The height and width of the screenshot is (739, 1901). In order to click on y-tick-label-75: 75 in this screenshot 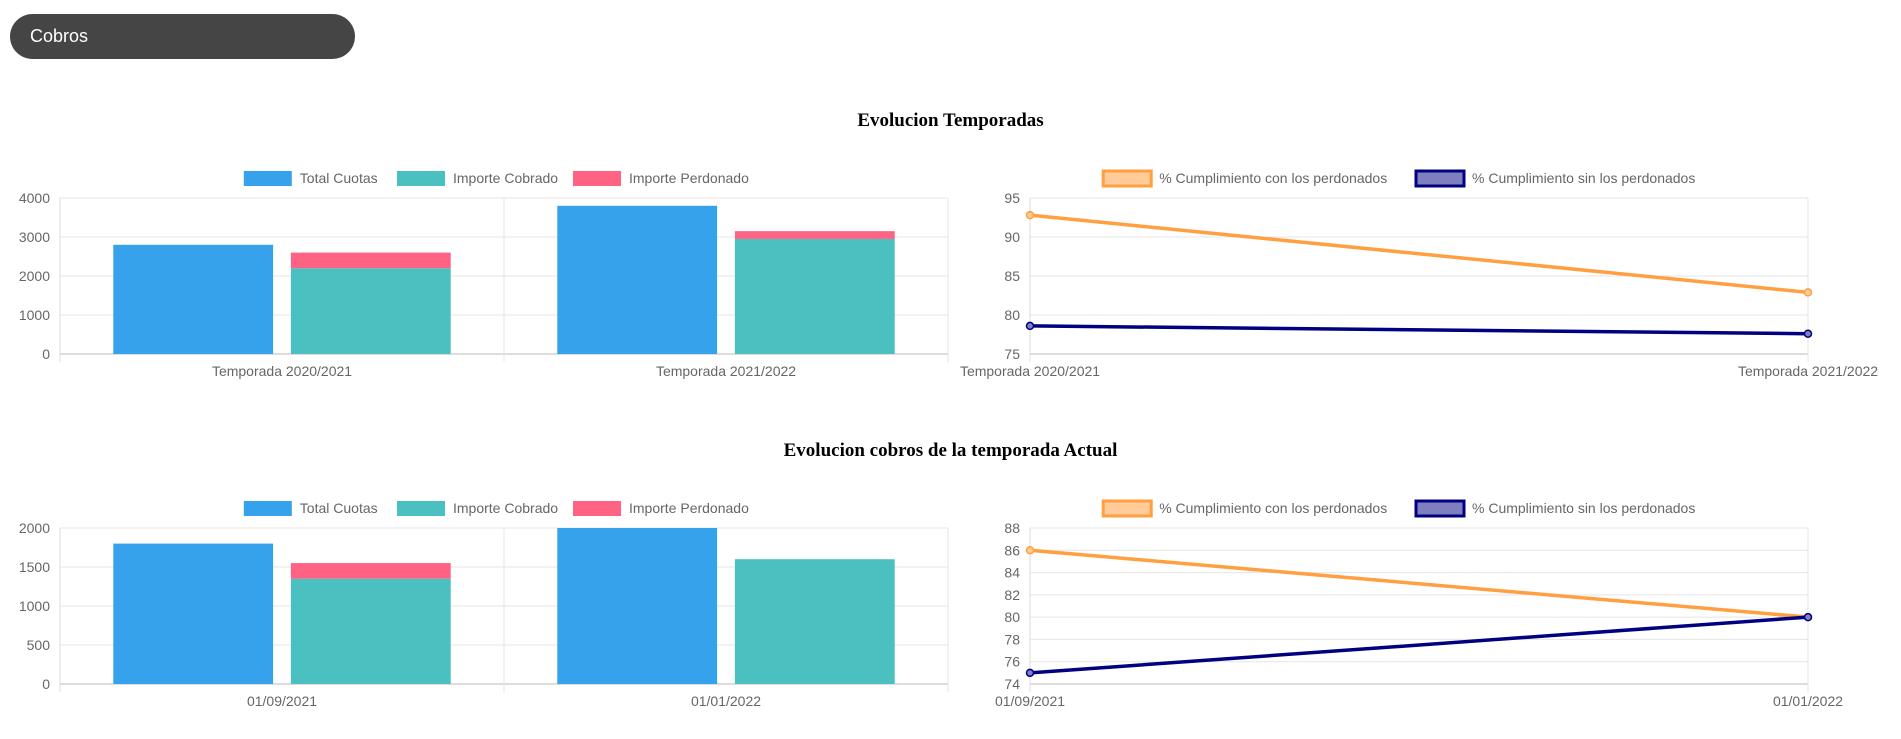, I will do `click(1012, 354)`.